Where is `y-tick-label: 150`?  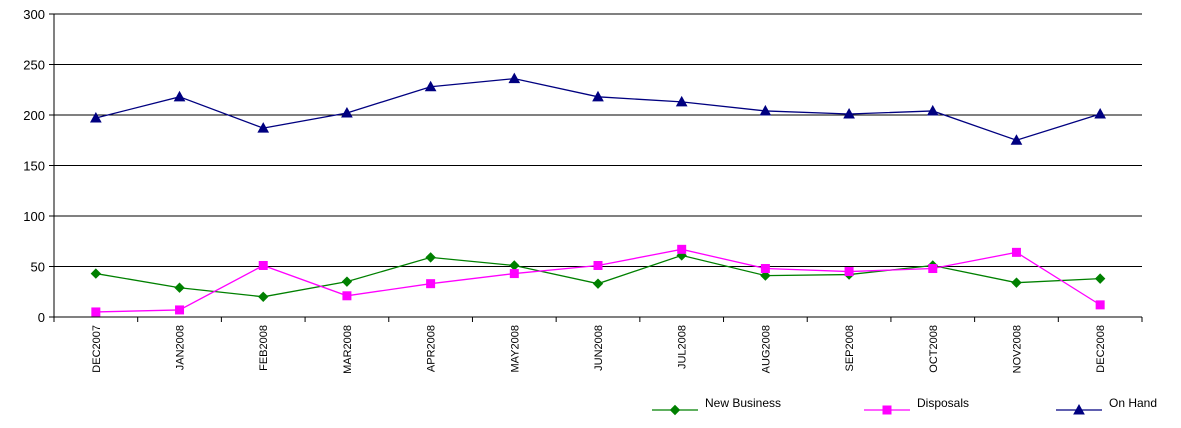
y-tick-label: 150 is located at coordinates (34, 166).